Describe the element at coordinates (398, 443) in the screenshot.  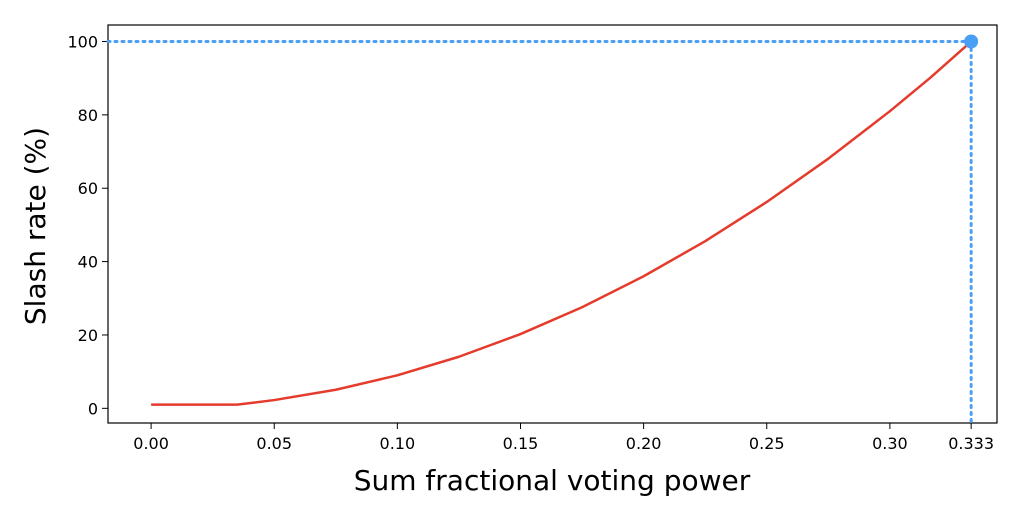
I see `x-tick-label: 0.10` at that location.